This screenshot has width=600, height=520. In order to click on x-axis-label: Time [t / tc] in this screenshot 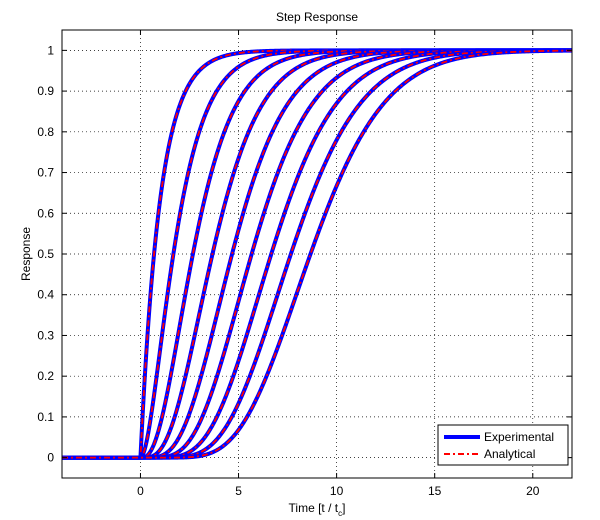, I will do `click(317, 509)`.